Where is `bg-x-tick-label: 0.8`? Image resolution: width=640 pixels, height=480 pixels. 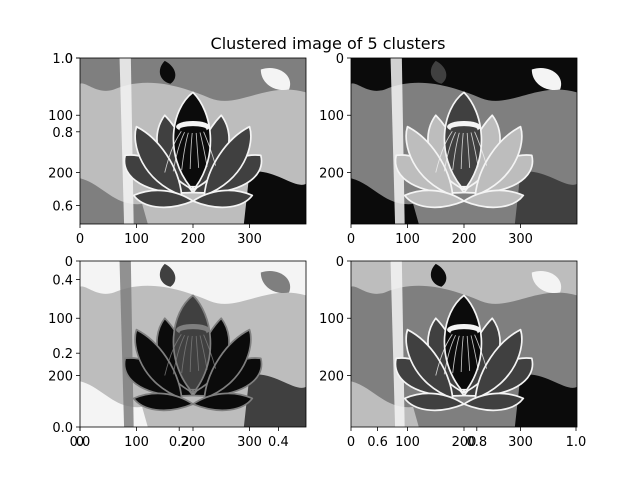 bg-x-tick-label: 0.8 is located at coordinates (476, 442).